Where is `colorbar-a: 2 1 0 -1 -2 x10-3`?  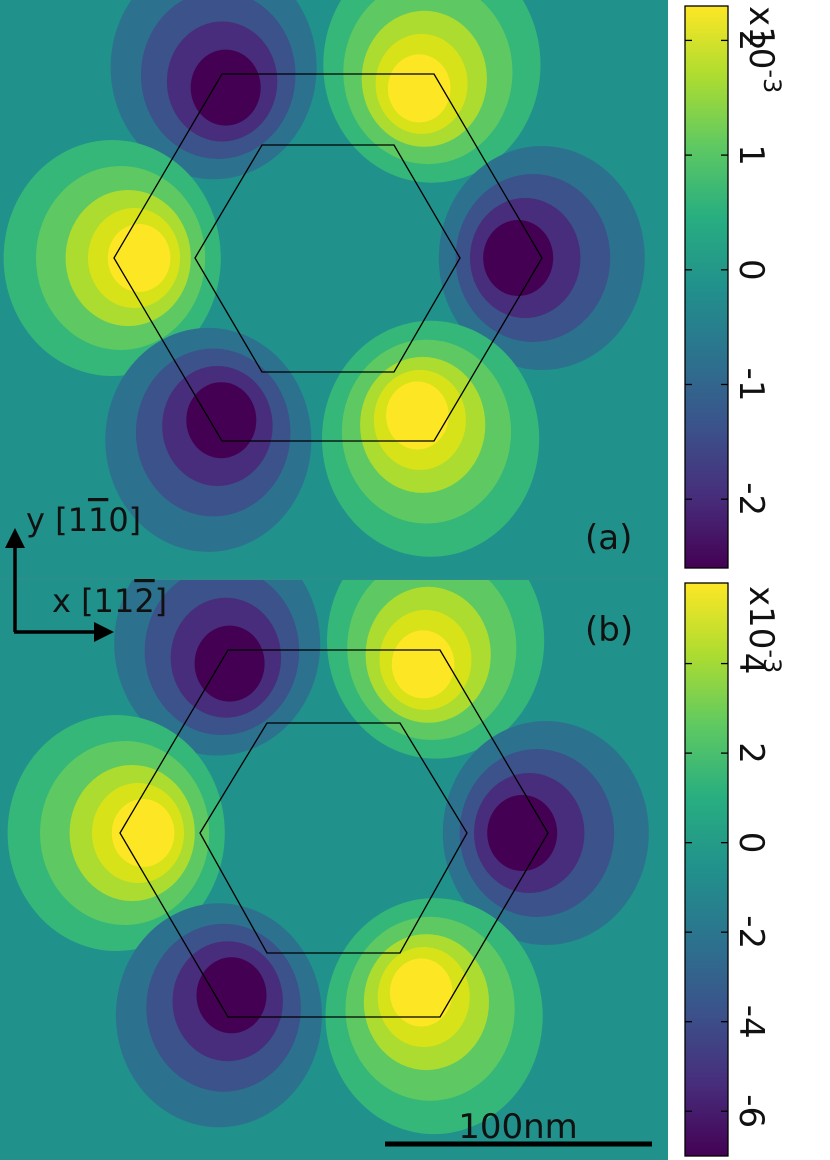 colorbar-a: 2 1 0 -1 -2 x10-3 is located at coordinates (735, 287).